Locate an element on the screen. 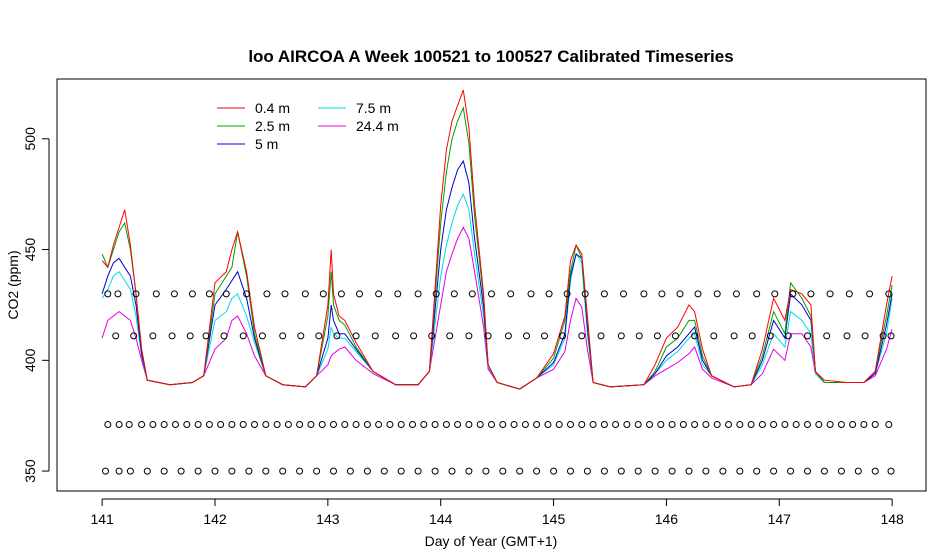 The image size is (950, 550). legend-label-2: 5 m is located at coordinates (266, 144).